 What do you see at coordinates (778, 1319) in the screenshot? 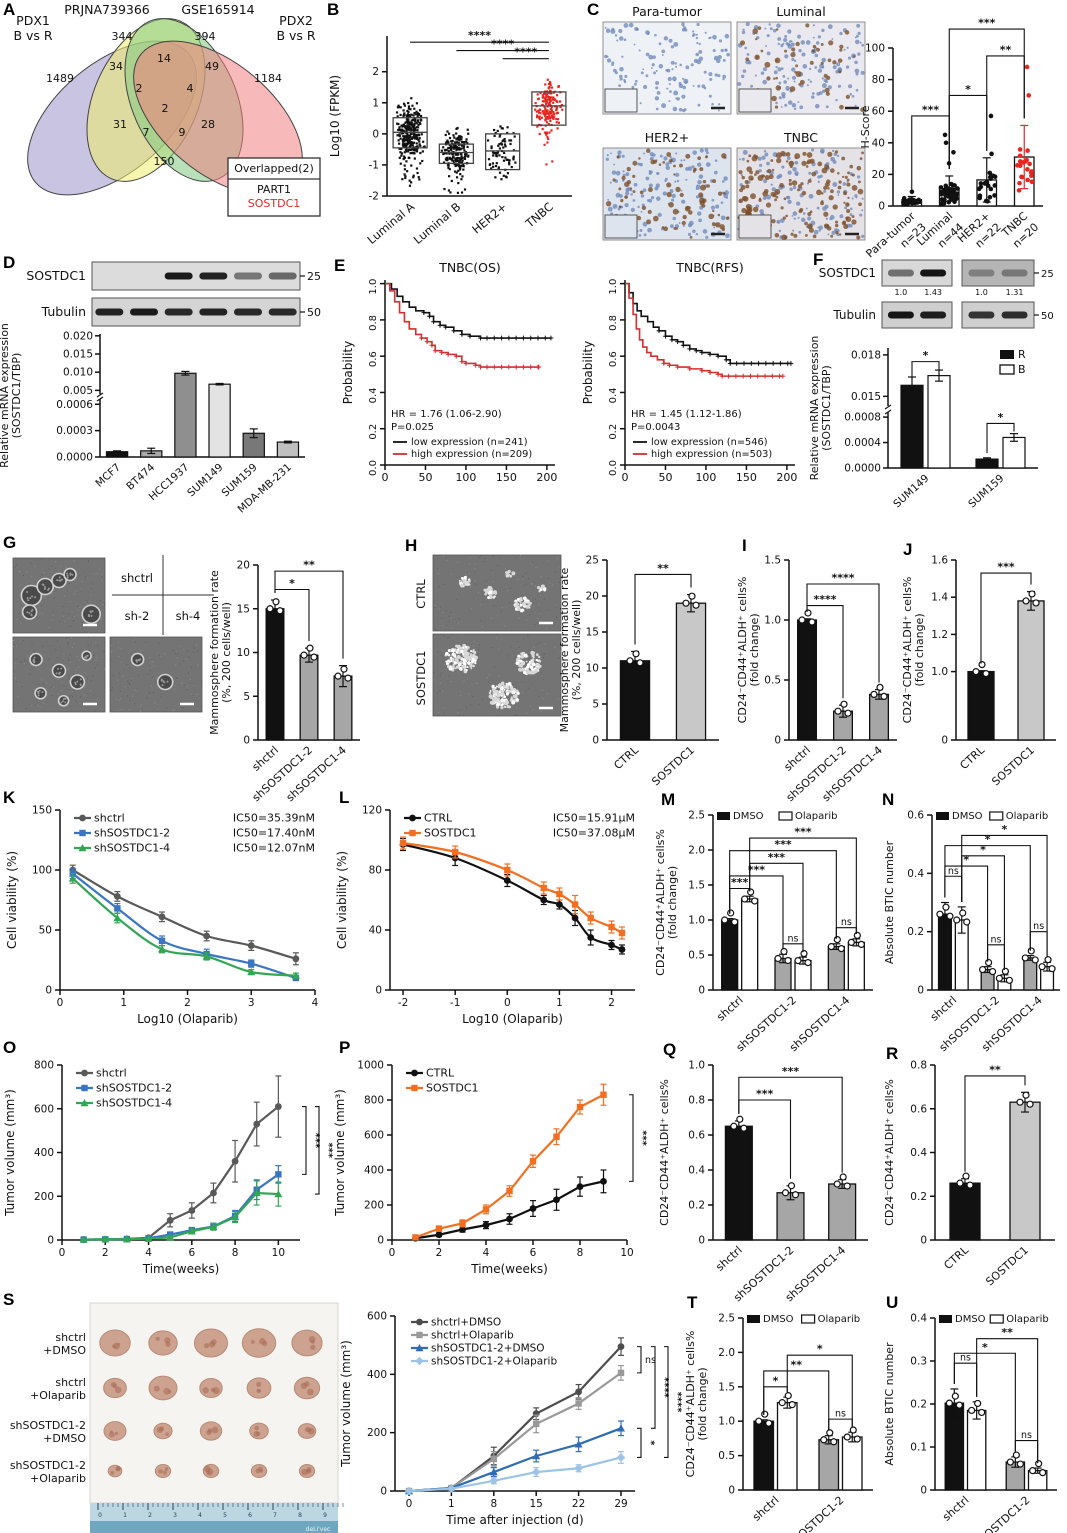
I see `svg-text: DMSO` at bounding box center [778, 1319].